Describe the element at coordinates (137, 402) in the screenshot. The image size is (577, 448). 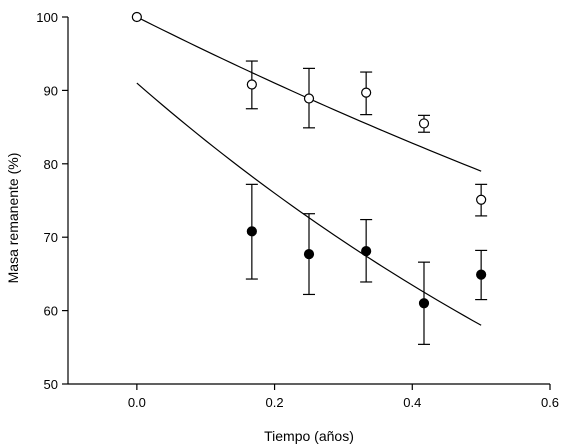
I see `x-tick-label: 0.0` at that location.